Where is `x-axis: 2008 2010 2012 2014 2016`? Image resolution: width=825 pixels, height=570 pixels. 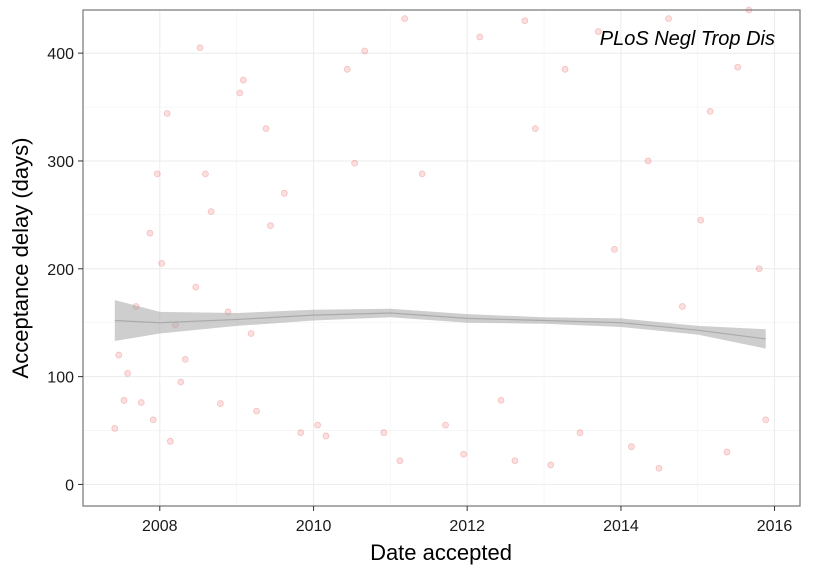 x-axis: 2008 2010 2012 2014 2016 is located at coordinates (467, 520).